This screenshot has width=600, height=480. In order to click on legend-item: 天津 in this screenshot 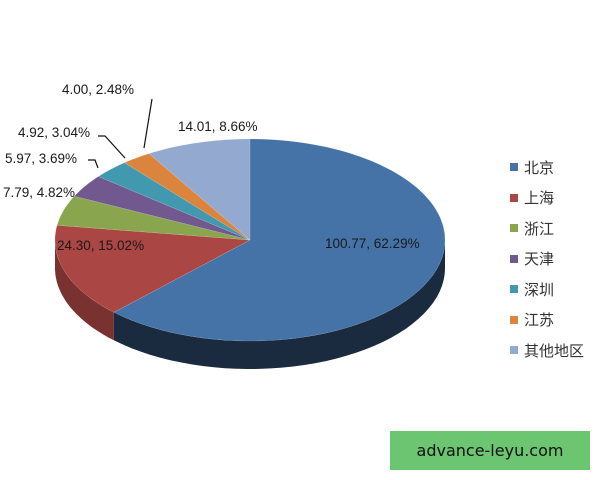, I will do `click(547, 259)`.